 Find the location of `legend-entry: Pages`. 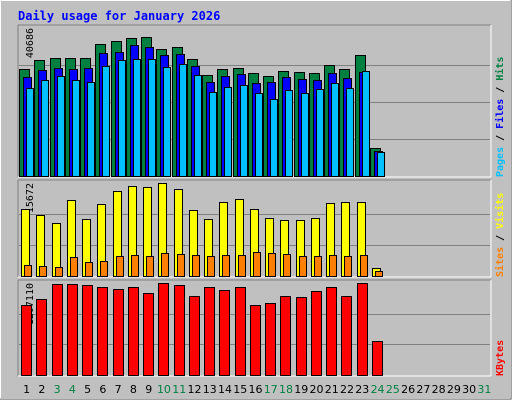

legend-entry: Pages is located at coordinates (500, 162).